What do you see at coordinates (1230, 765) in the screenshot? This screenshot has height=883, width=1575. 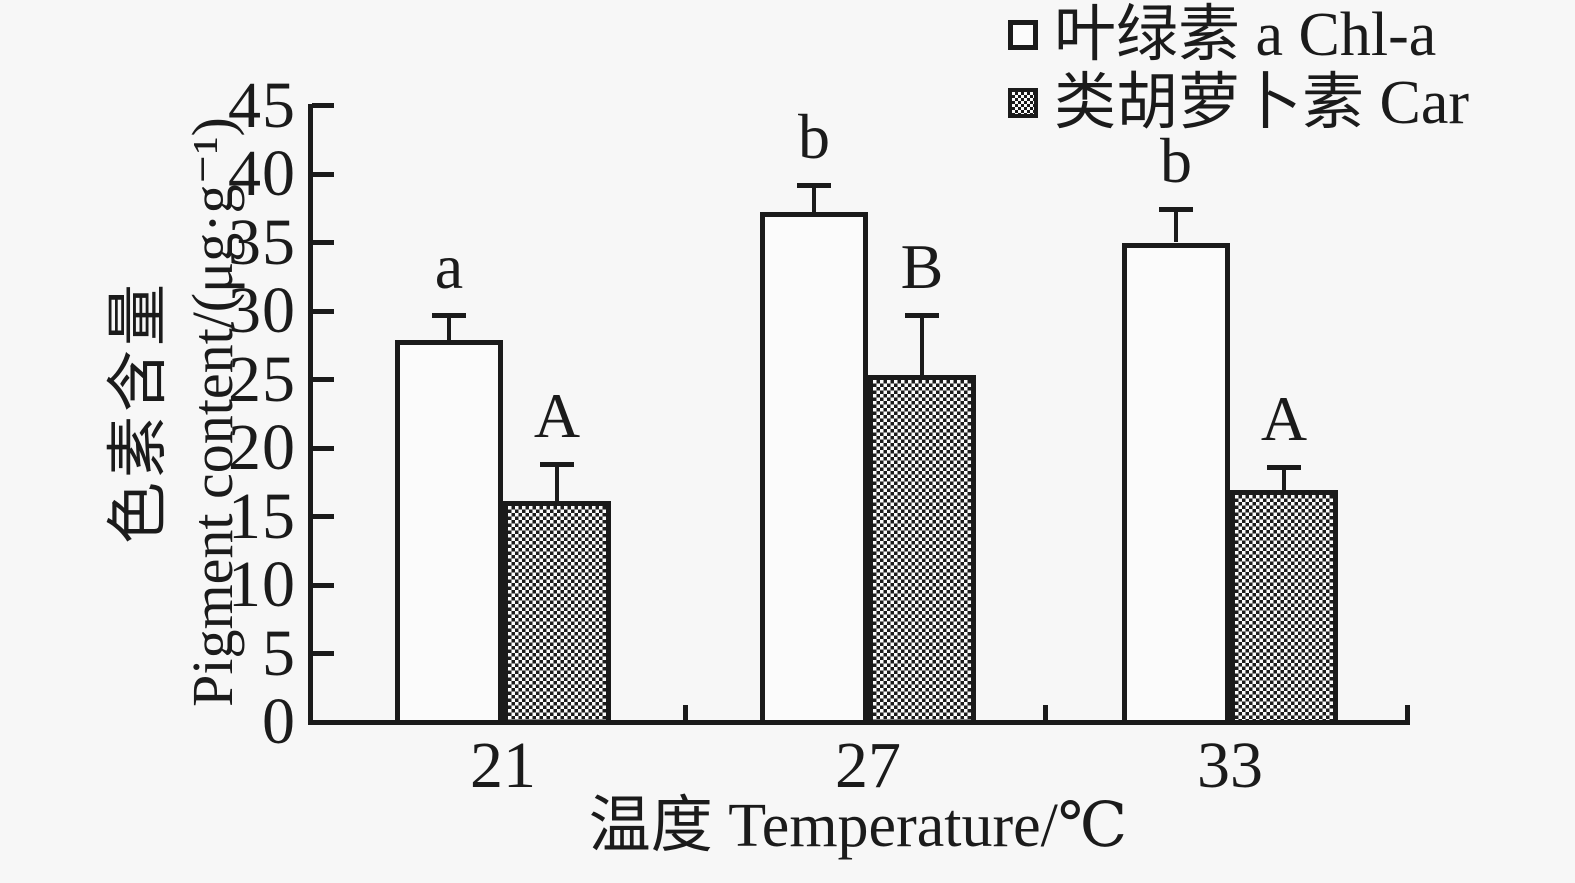 I see `x-tick-label: 33` at bounding box center [1230, 765].